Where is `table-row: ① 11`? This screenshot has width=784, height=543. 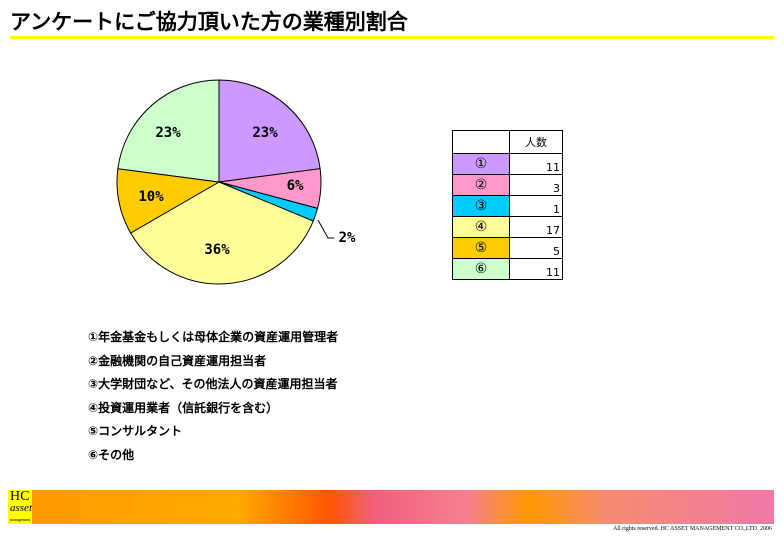
table-row: ① 11 is located at coordinates (507, 164).